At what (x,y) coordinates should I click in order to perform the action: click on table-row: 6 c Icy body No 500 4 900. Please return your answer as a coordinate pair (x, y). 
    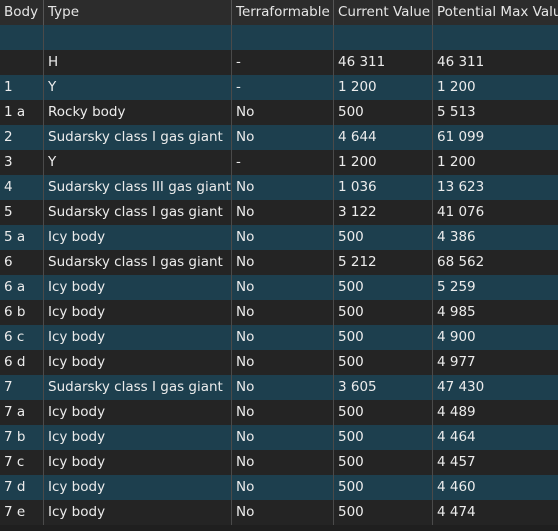
    Looking at the image, I should click on (279, 337).